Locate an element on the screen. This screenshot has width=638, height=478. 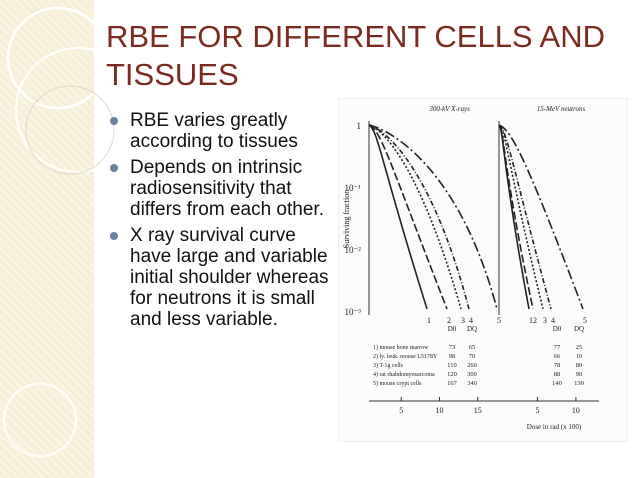
y-axis-label: Surviving fraction is located at coordinates (346, 219).